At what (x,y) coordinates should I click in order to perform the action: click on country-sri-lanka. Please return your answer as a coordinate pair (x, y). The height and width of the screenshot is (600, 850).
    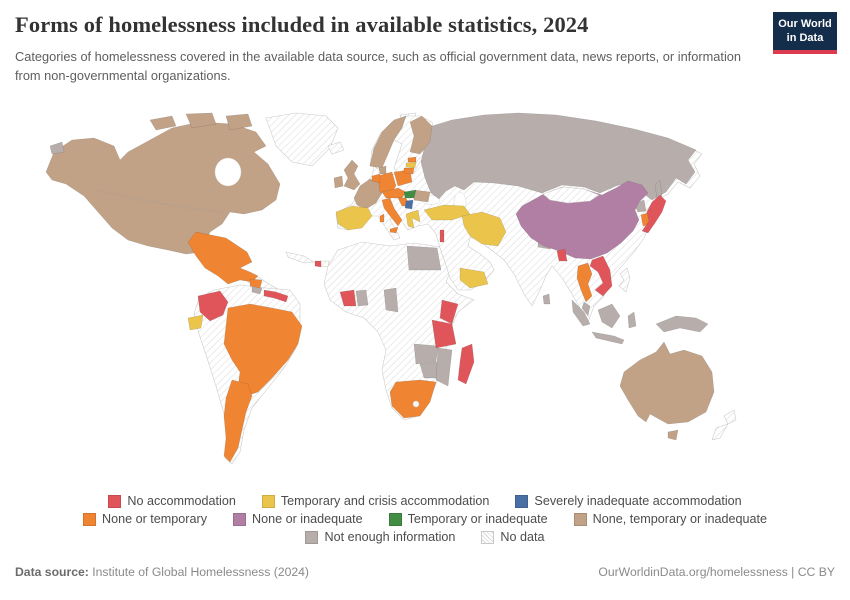
    Looking at the image, I should click on (546, 299).